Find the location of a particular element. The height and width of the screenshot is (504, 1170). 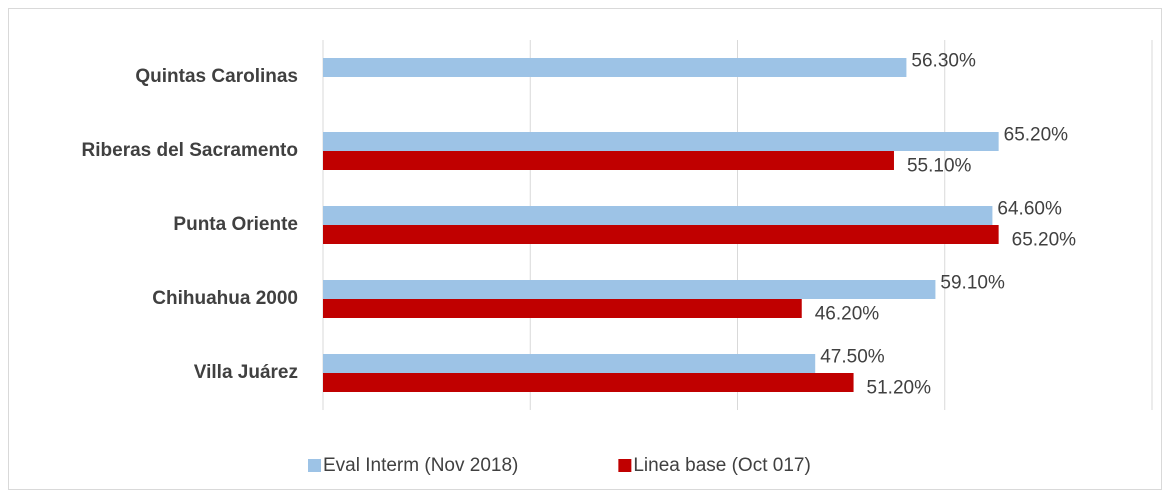

category-label: Riberas del Sacramento is located at coordinates (190, 150).